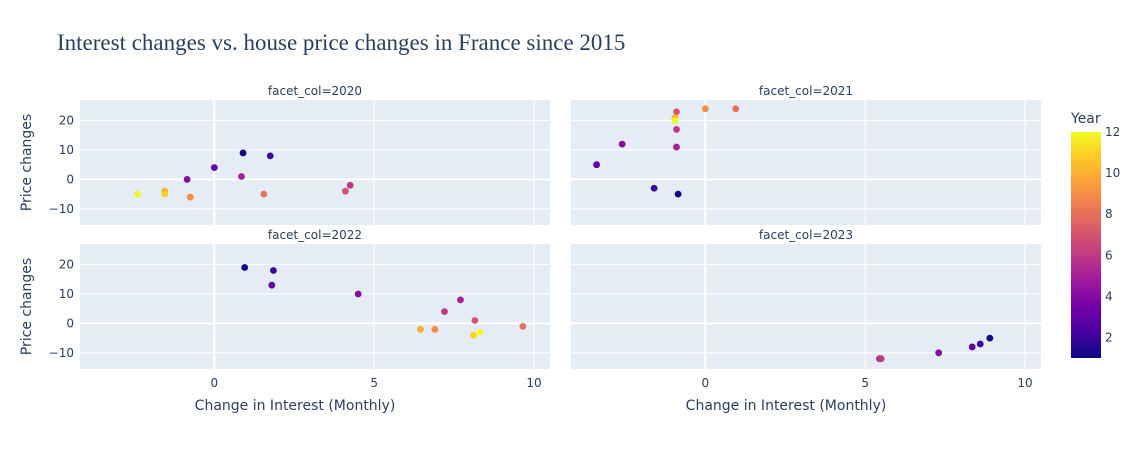  I want to click on colorbar-tick-label: 8, so click(1109, 214).